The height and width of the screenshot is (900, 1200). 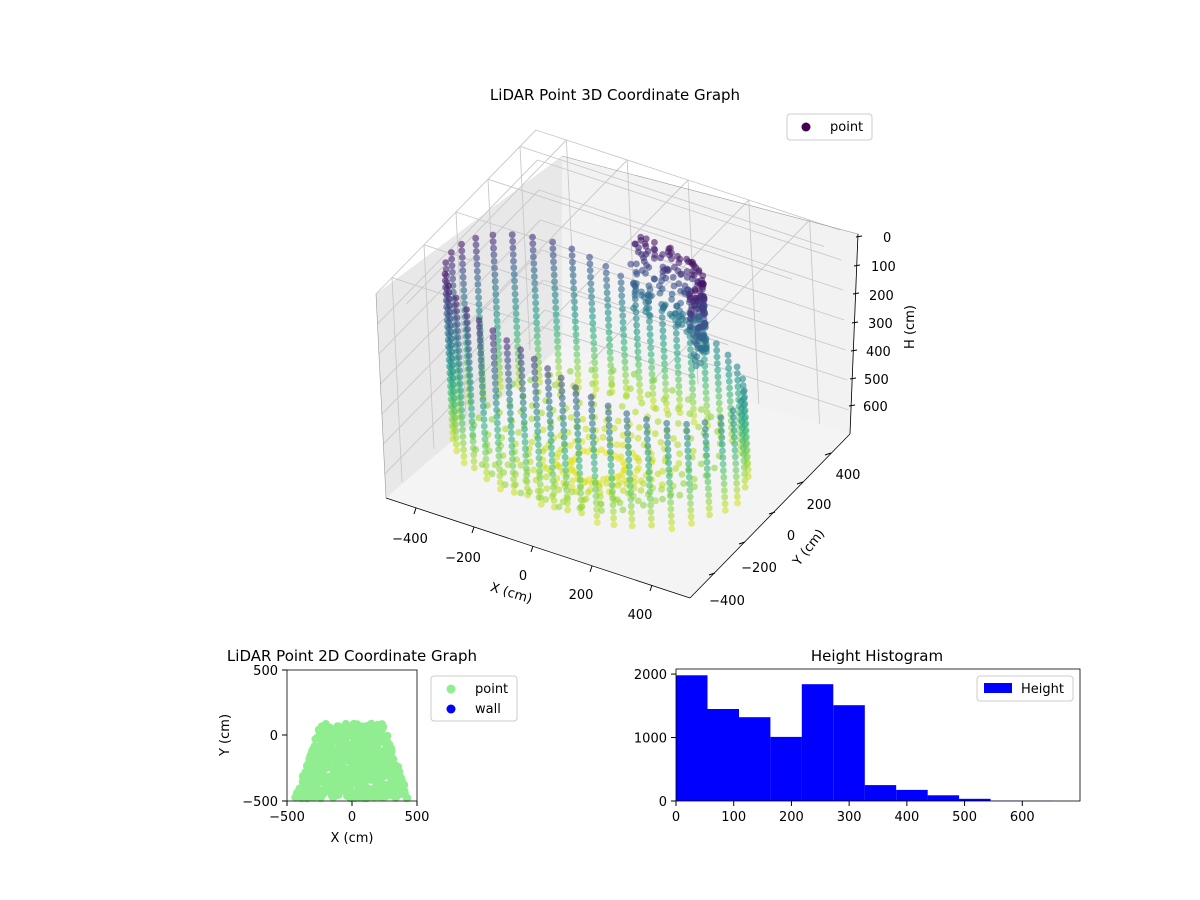 I want to click on y-axis-line, so click(x=770, y=516).